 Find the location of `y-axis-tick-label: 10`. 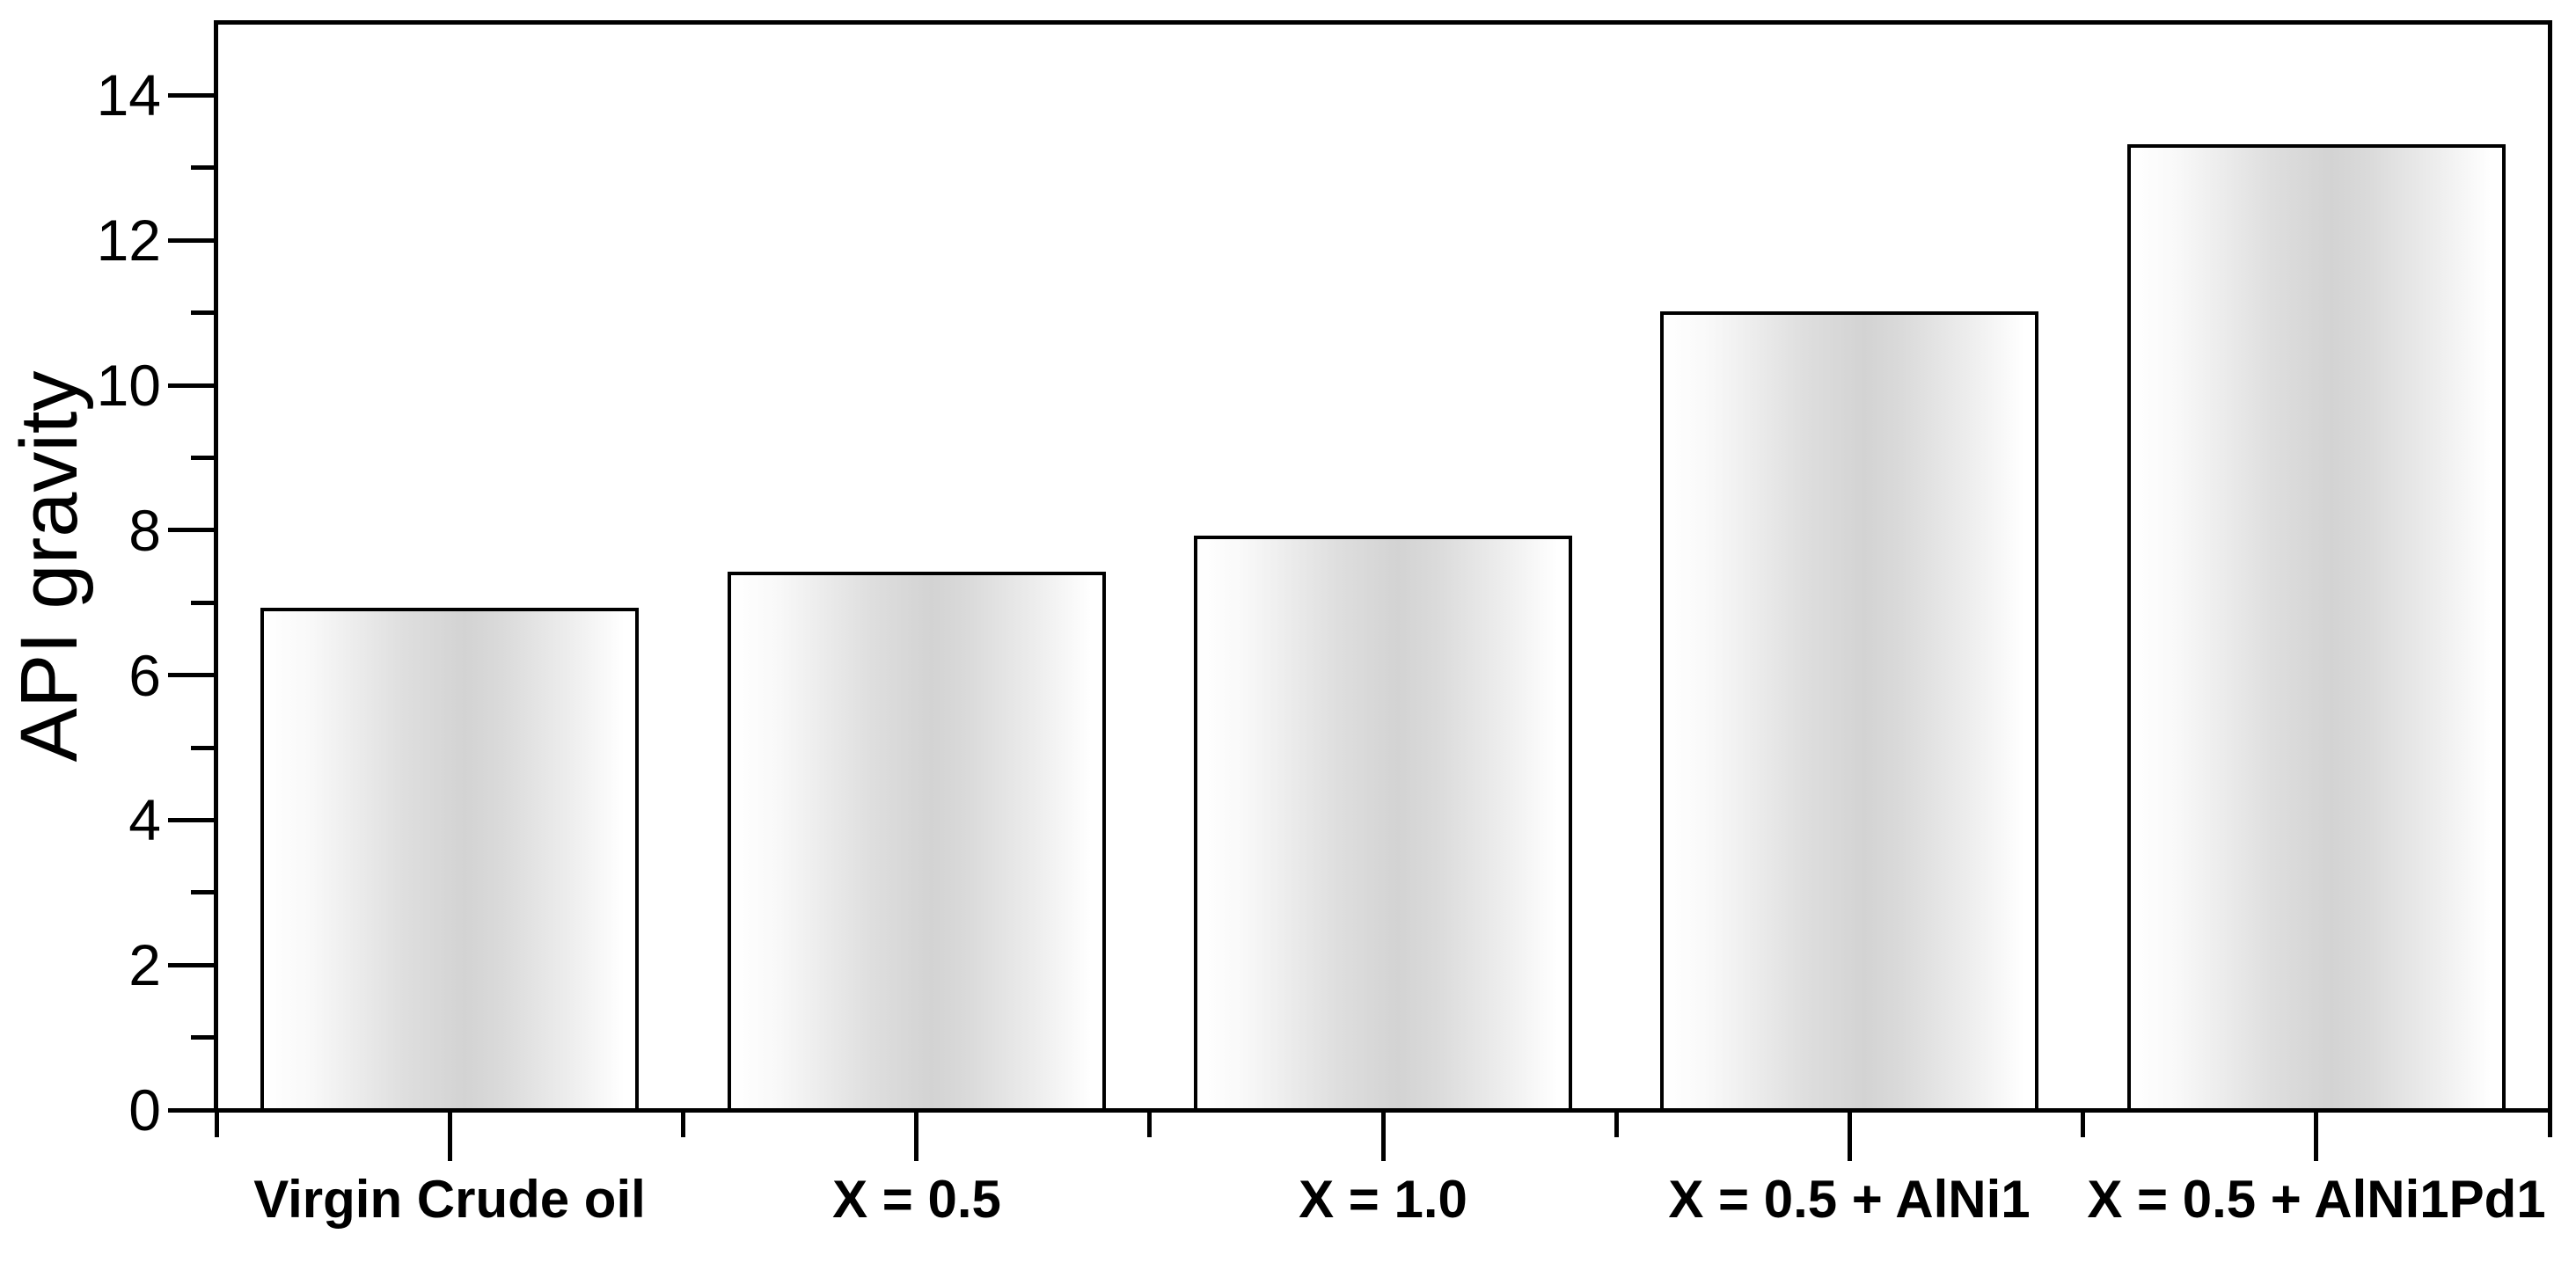

y-axis-tick-label: 10 is located at coordinates (128, 386).